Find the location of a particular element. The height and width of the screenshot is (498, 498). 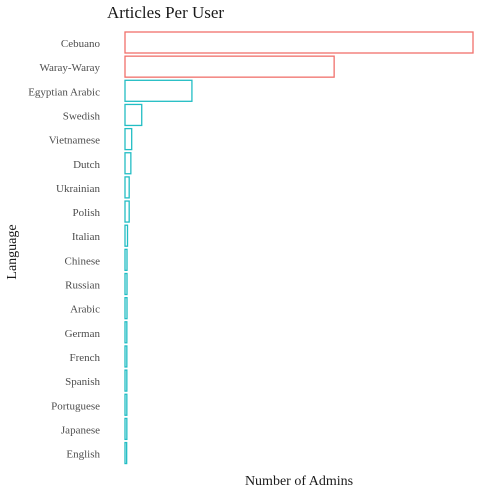

bar-italian is located at coordinates (126, 235).